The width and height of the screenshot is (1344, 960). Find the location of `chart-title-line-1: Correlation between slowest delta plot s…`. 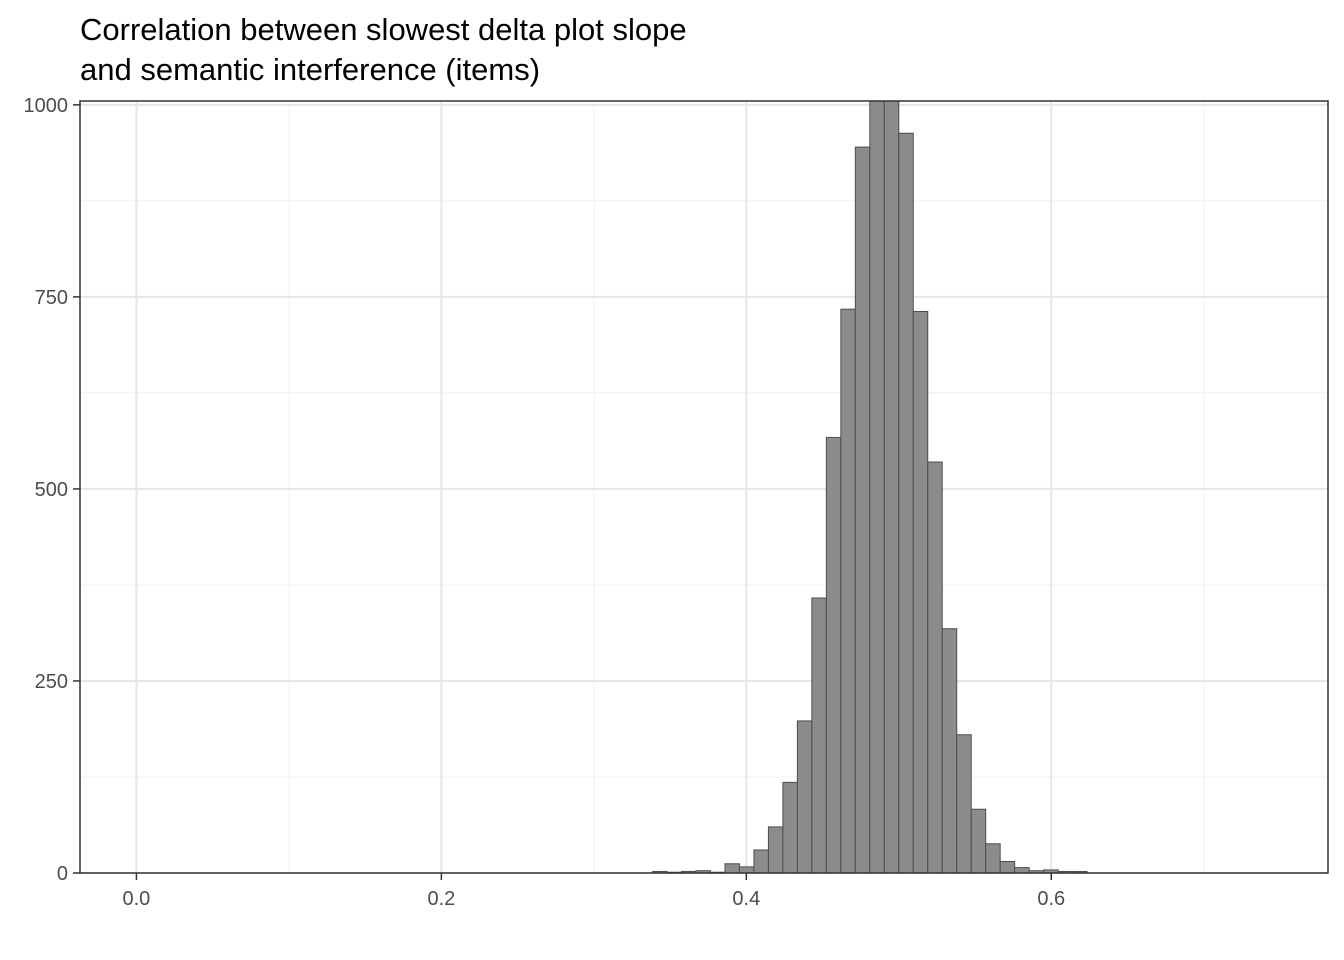

chart-title-line-1: Correlation between slowest delta plot s… is located at coordinates (383, 29).